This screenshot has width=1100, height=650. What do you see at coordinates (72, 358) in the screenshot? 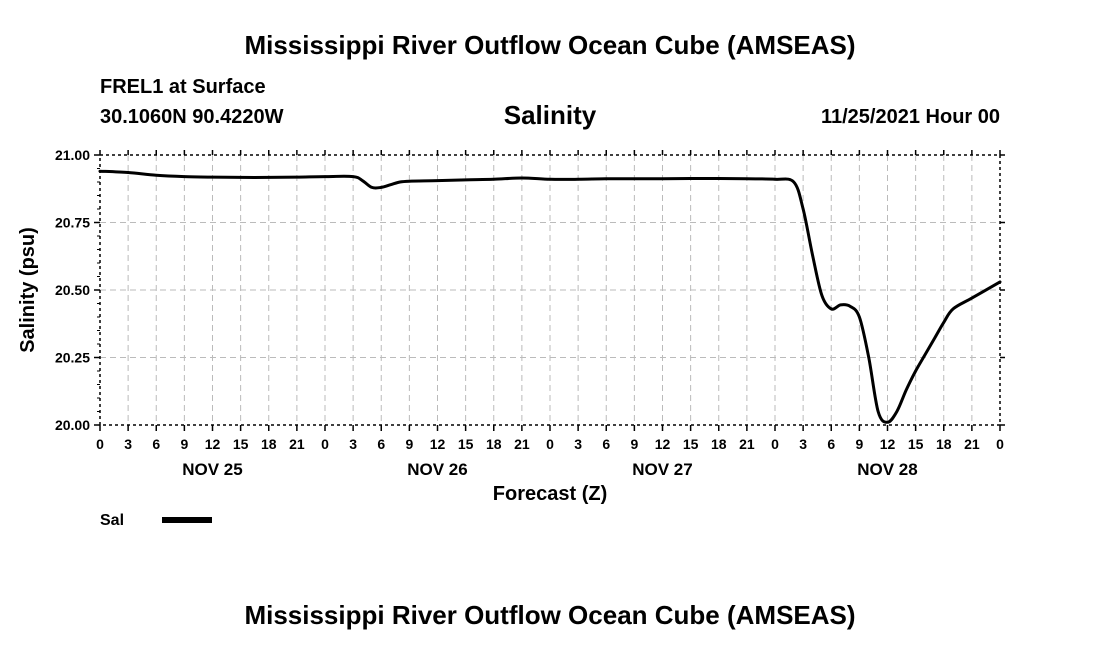
I see `y-tick-label: 20.25` at bounding box center [72, 358].